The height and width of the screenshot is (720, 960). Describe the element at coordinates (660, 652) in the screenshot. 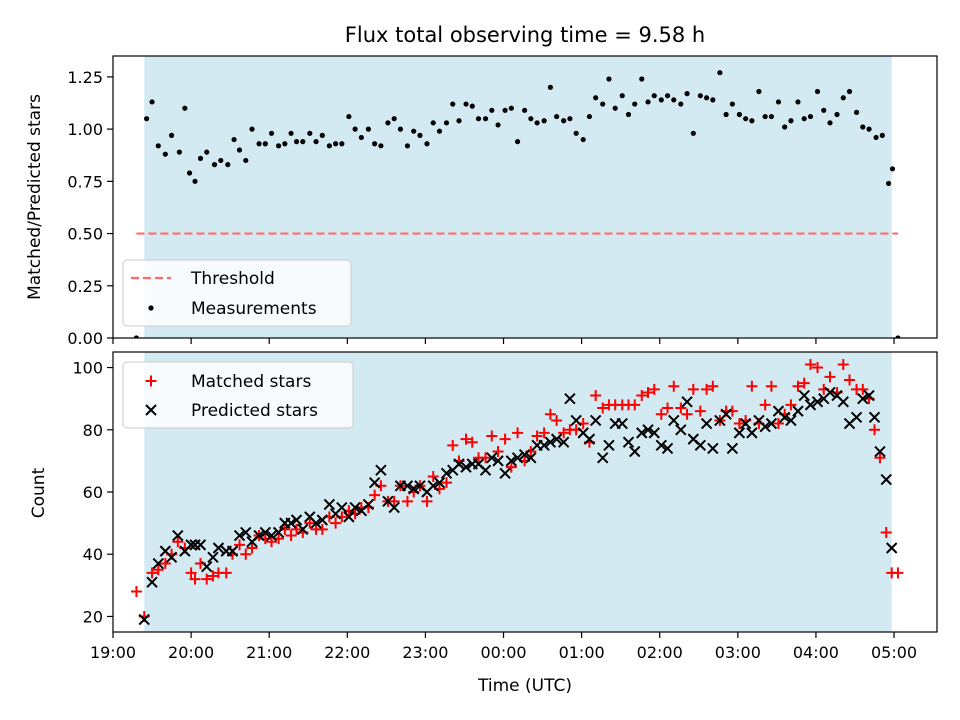

I see `x-tick-label: 02:00` at that location.